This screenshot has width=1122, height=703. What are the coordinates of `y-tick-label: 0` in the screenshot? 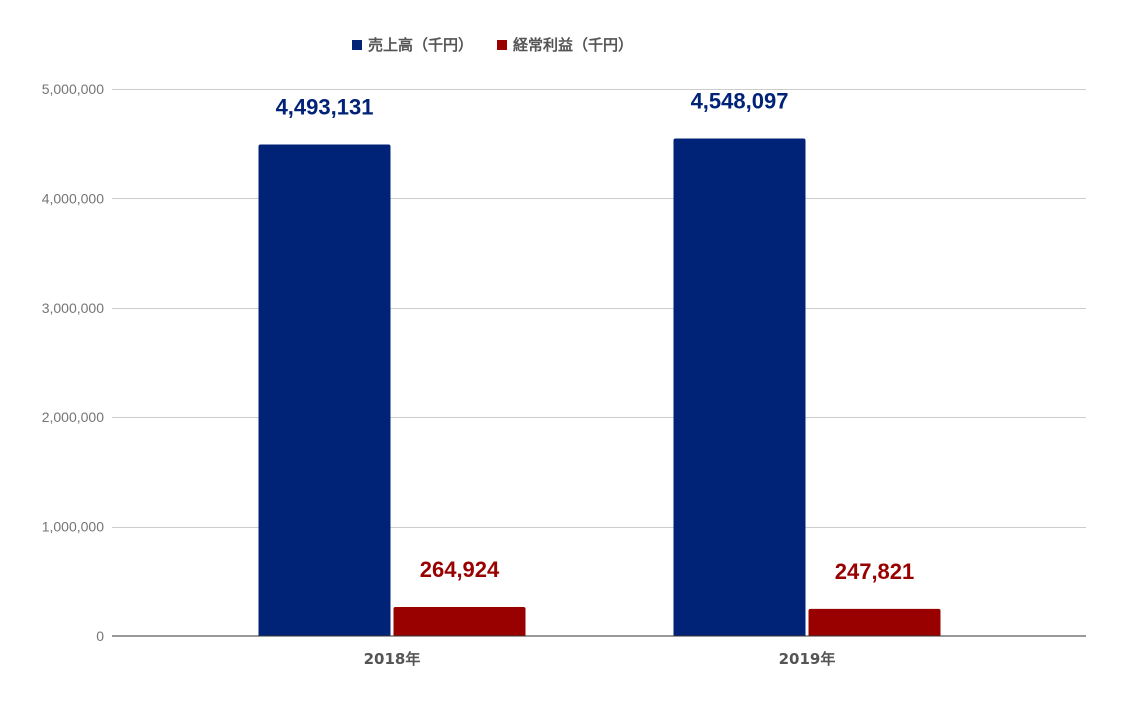 It's located at (100, 636).